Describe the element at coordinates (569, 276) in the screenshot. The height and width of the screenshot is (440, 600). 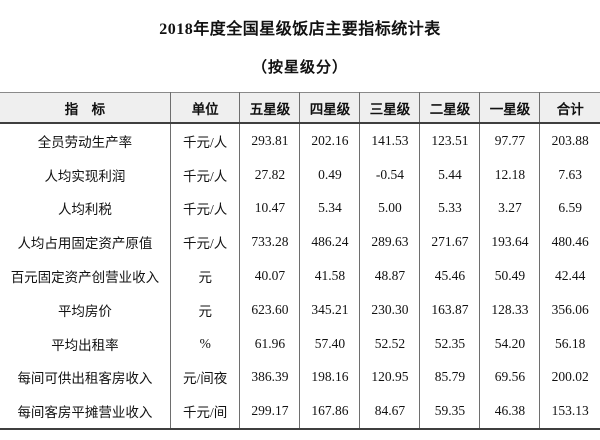
I see `value-cell: 42.44` at that location.